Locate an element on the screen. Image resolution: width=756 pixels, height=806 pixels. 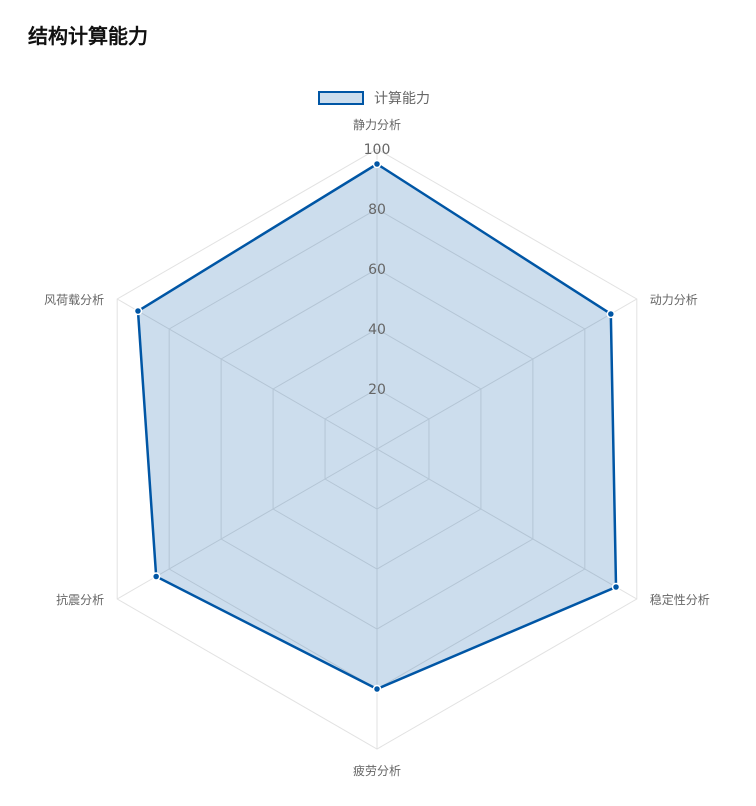
radar-tick-labels: 20 40 60 80 100 is located at coordinates (377, 270).